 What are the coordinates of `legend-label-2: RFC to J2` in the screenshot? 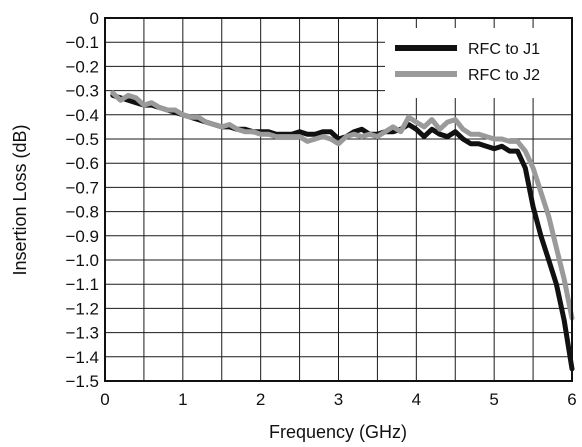 It's located at (504, 75).